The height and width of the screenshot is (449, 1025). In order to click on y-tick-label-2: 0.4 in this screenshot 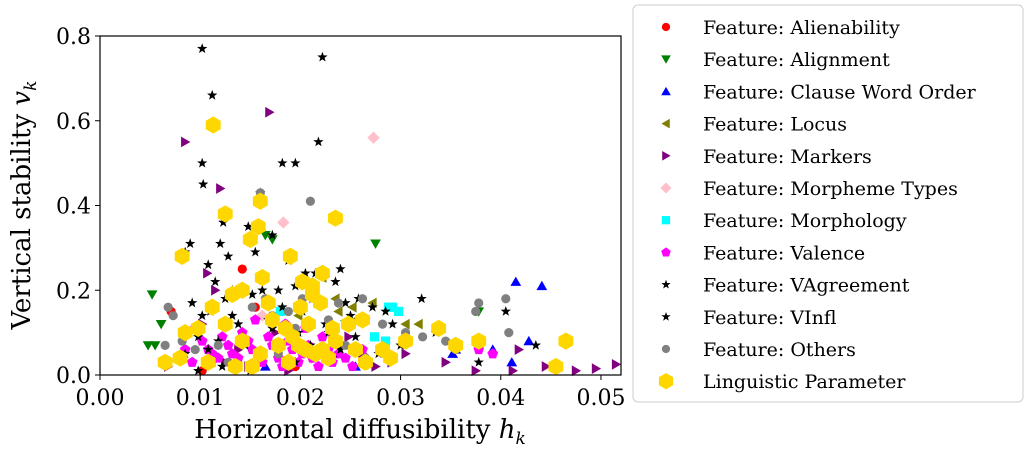, I will do `click(73, 207)`.